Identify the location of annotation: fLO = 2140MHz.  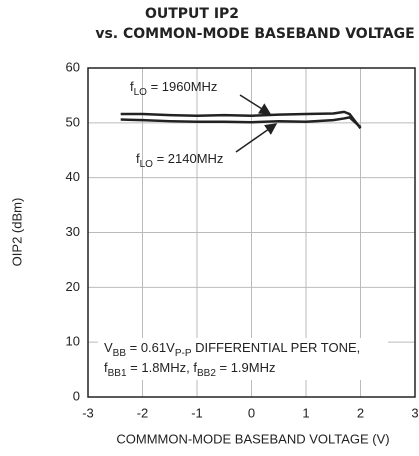
(179, 160).